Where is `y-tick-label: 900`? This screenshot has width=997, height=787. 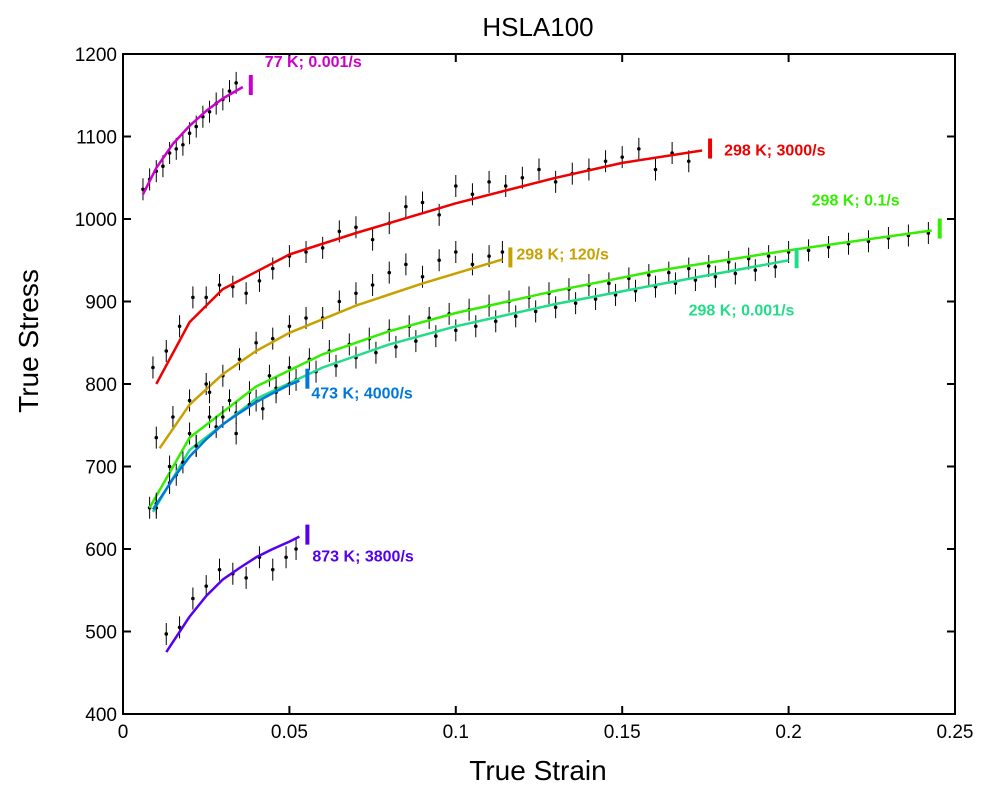 y-tick-label: 900 is located at coordinates (101, 303).